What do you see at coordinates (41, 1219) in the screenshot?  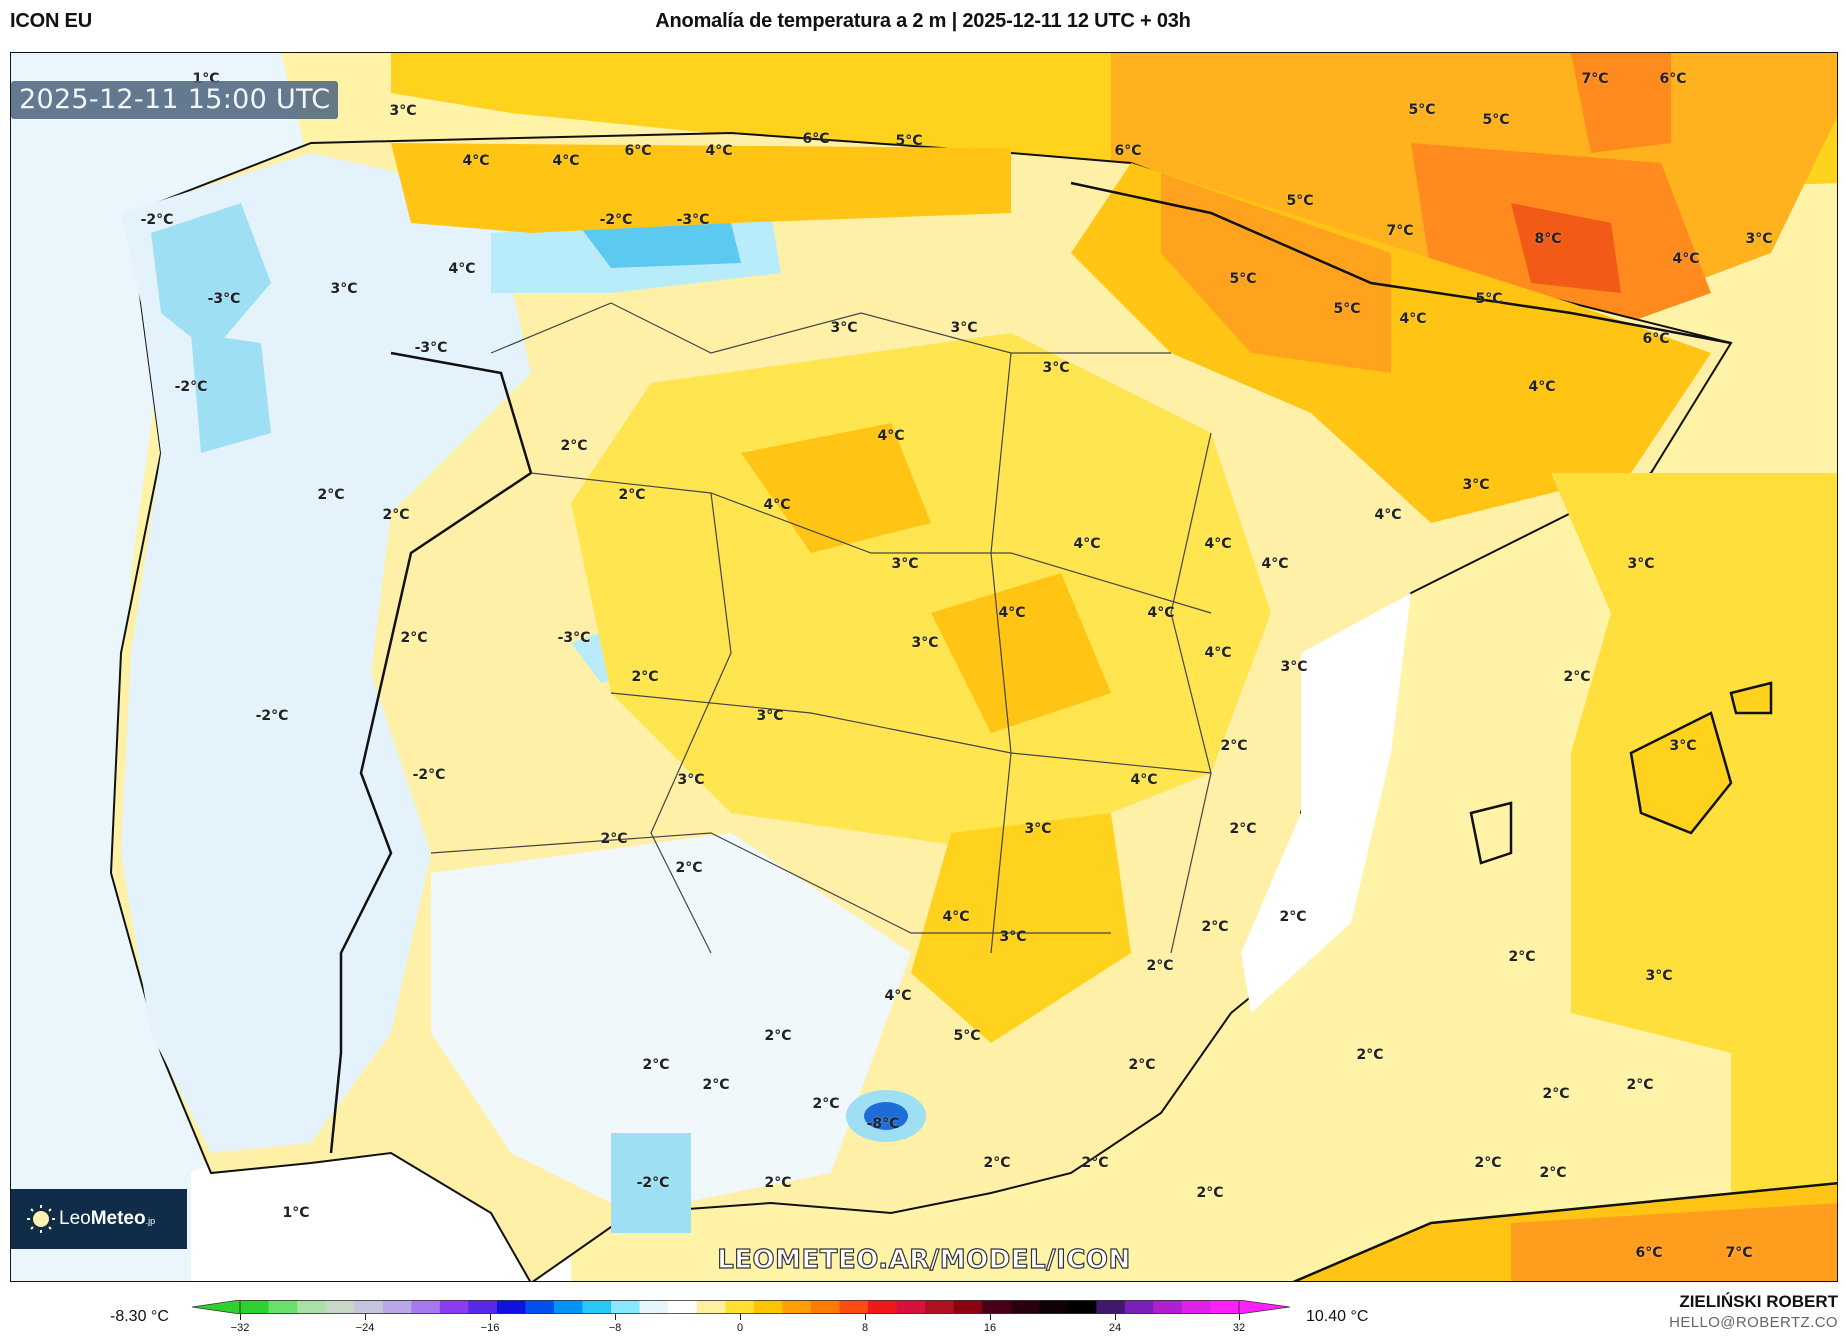 I see `sun-icon` at bounding box center [41, 1219].